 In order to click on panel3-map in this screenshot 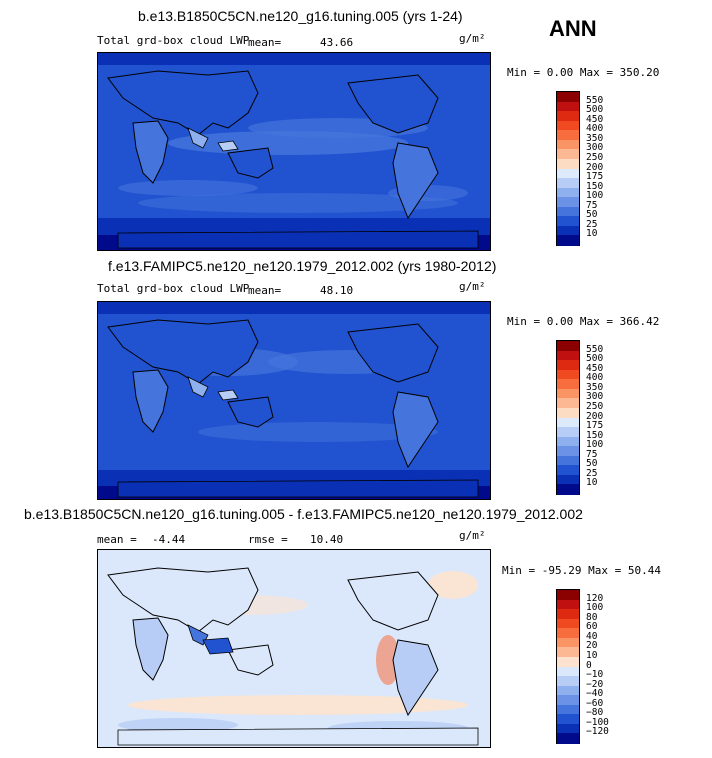, I will do `click(294, 648)`.